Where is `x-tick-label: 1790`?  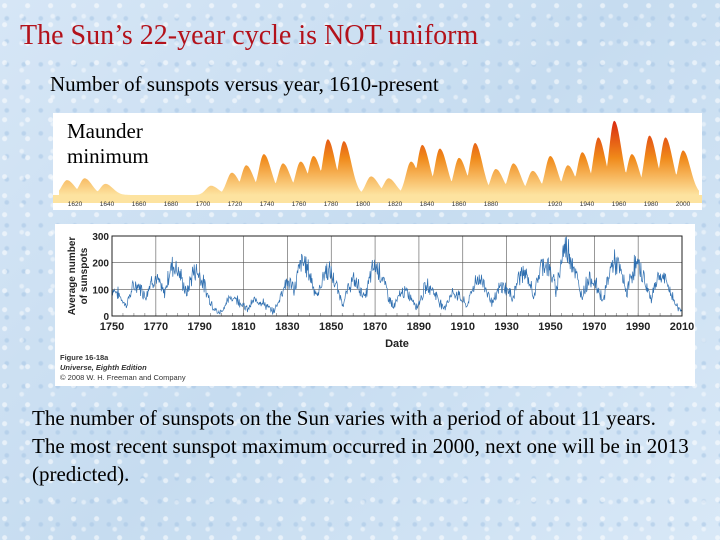
x-tick-label: 1790 is located at coordinates (199, 327).